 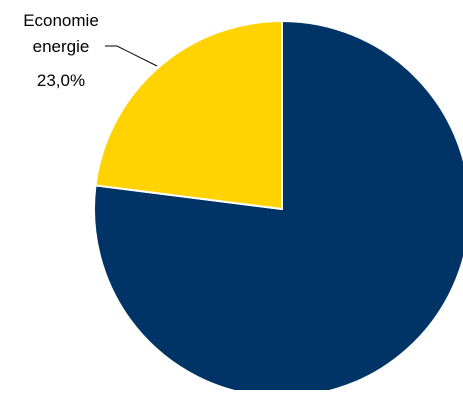 I want to click on leader-line-economie-energie, so click(x=131, y=56).